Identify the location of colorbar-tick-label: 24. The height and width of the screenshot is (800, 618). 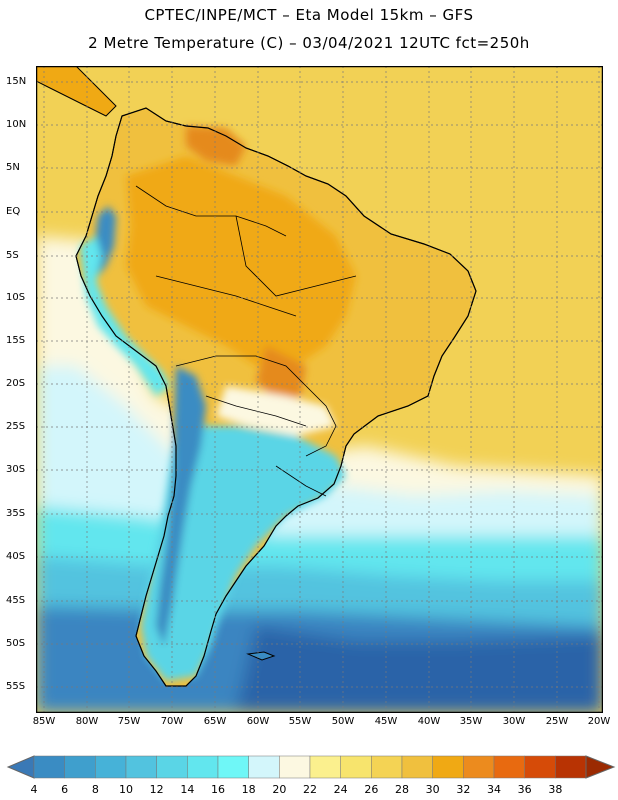
(340, 789).